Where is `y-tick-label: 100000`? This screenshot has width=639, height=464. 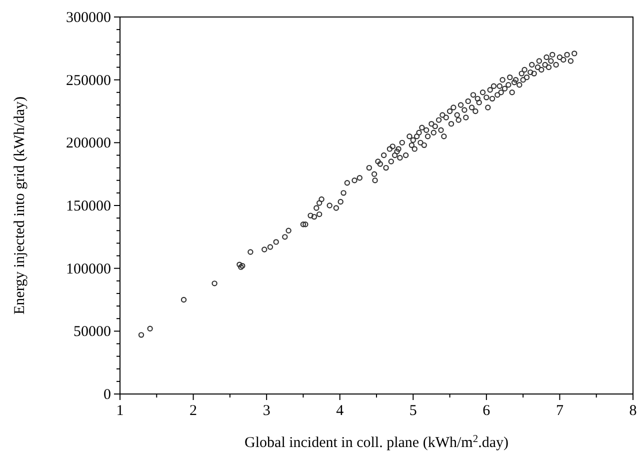
y-tick-label: 100000 is located at coordinates (88, 269).